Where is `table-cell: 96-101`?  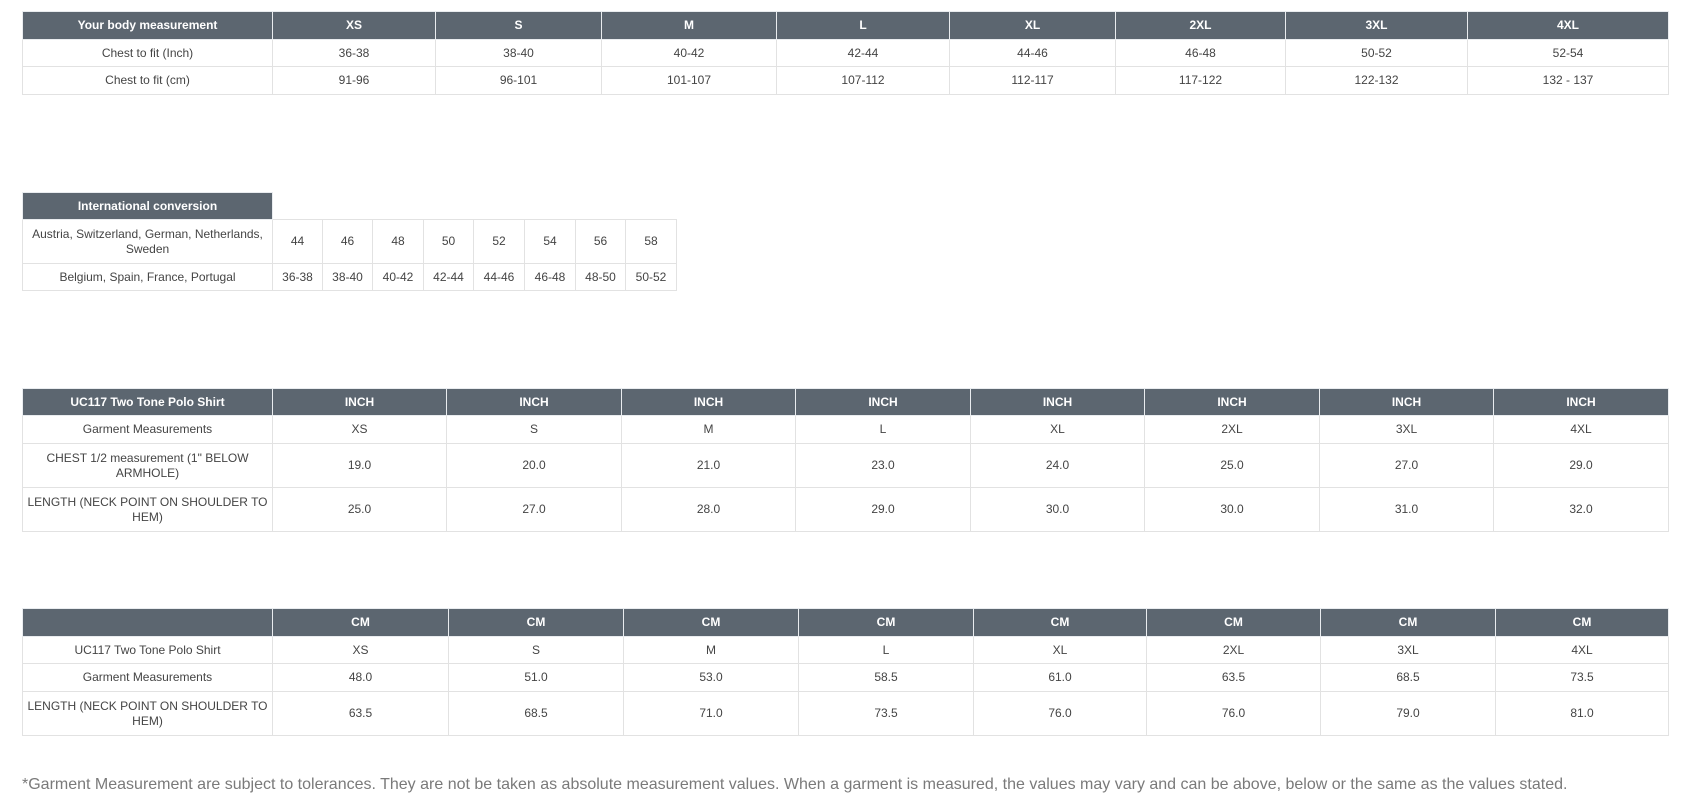
table-cell: 96-101 is located at coordinates (518, 80).